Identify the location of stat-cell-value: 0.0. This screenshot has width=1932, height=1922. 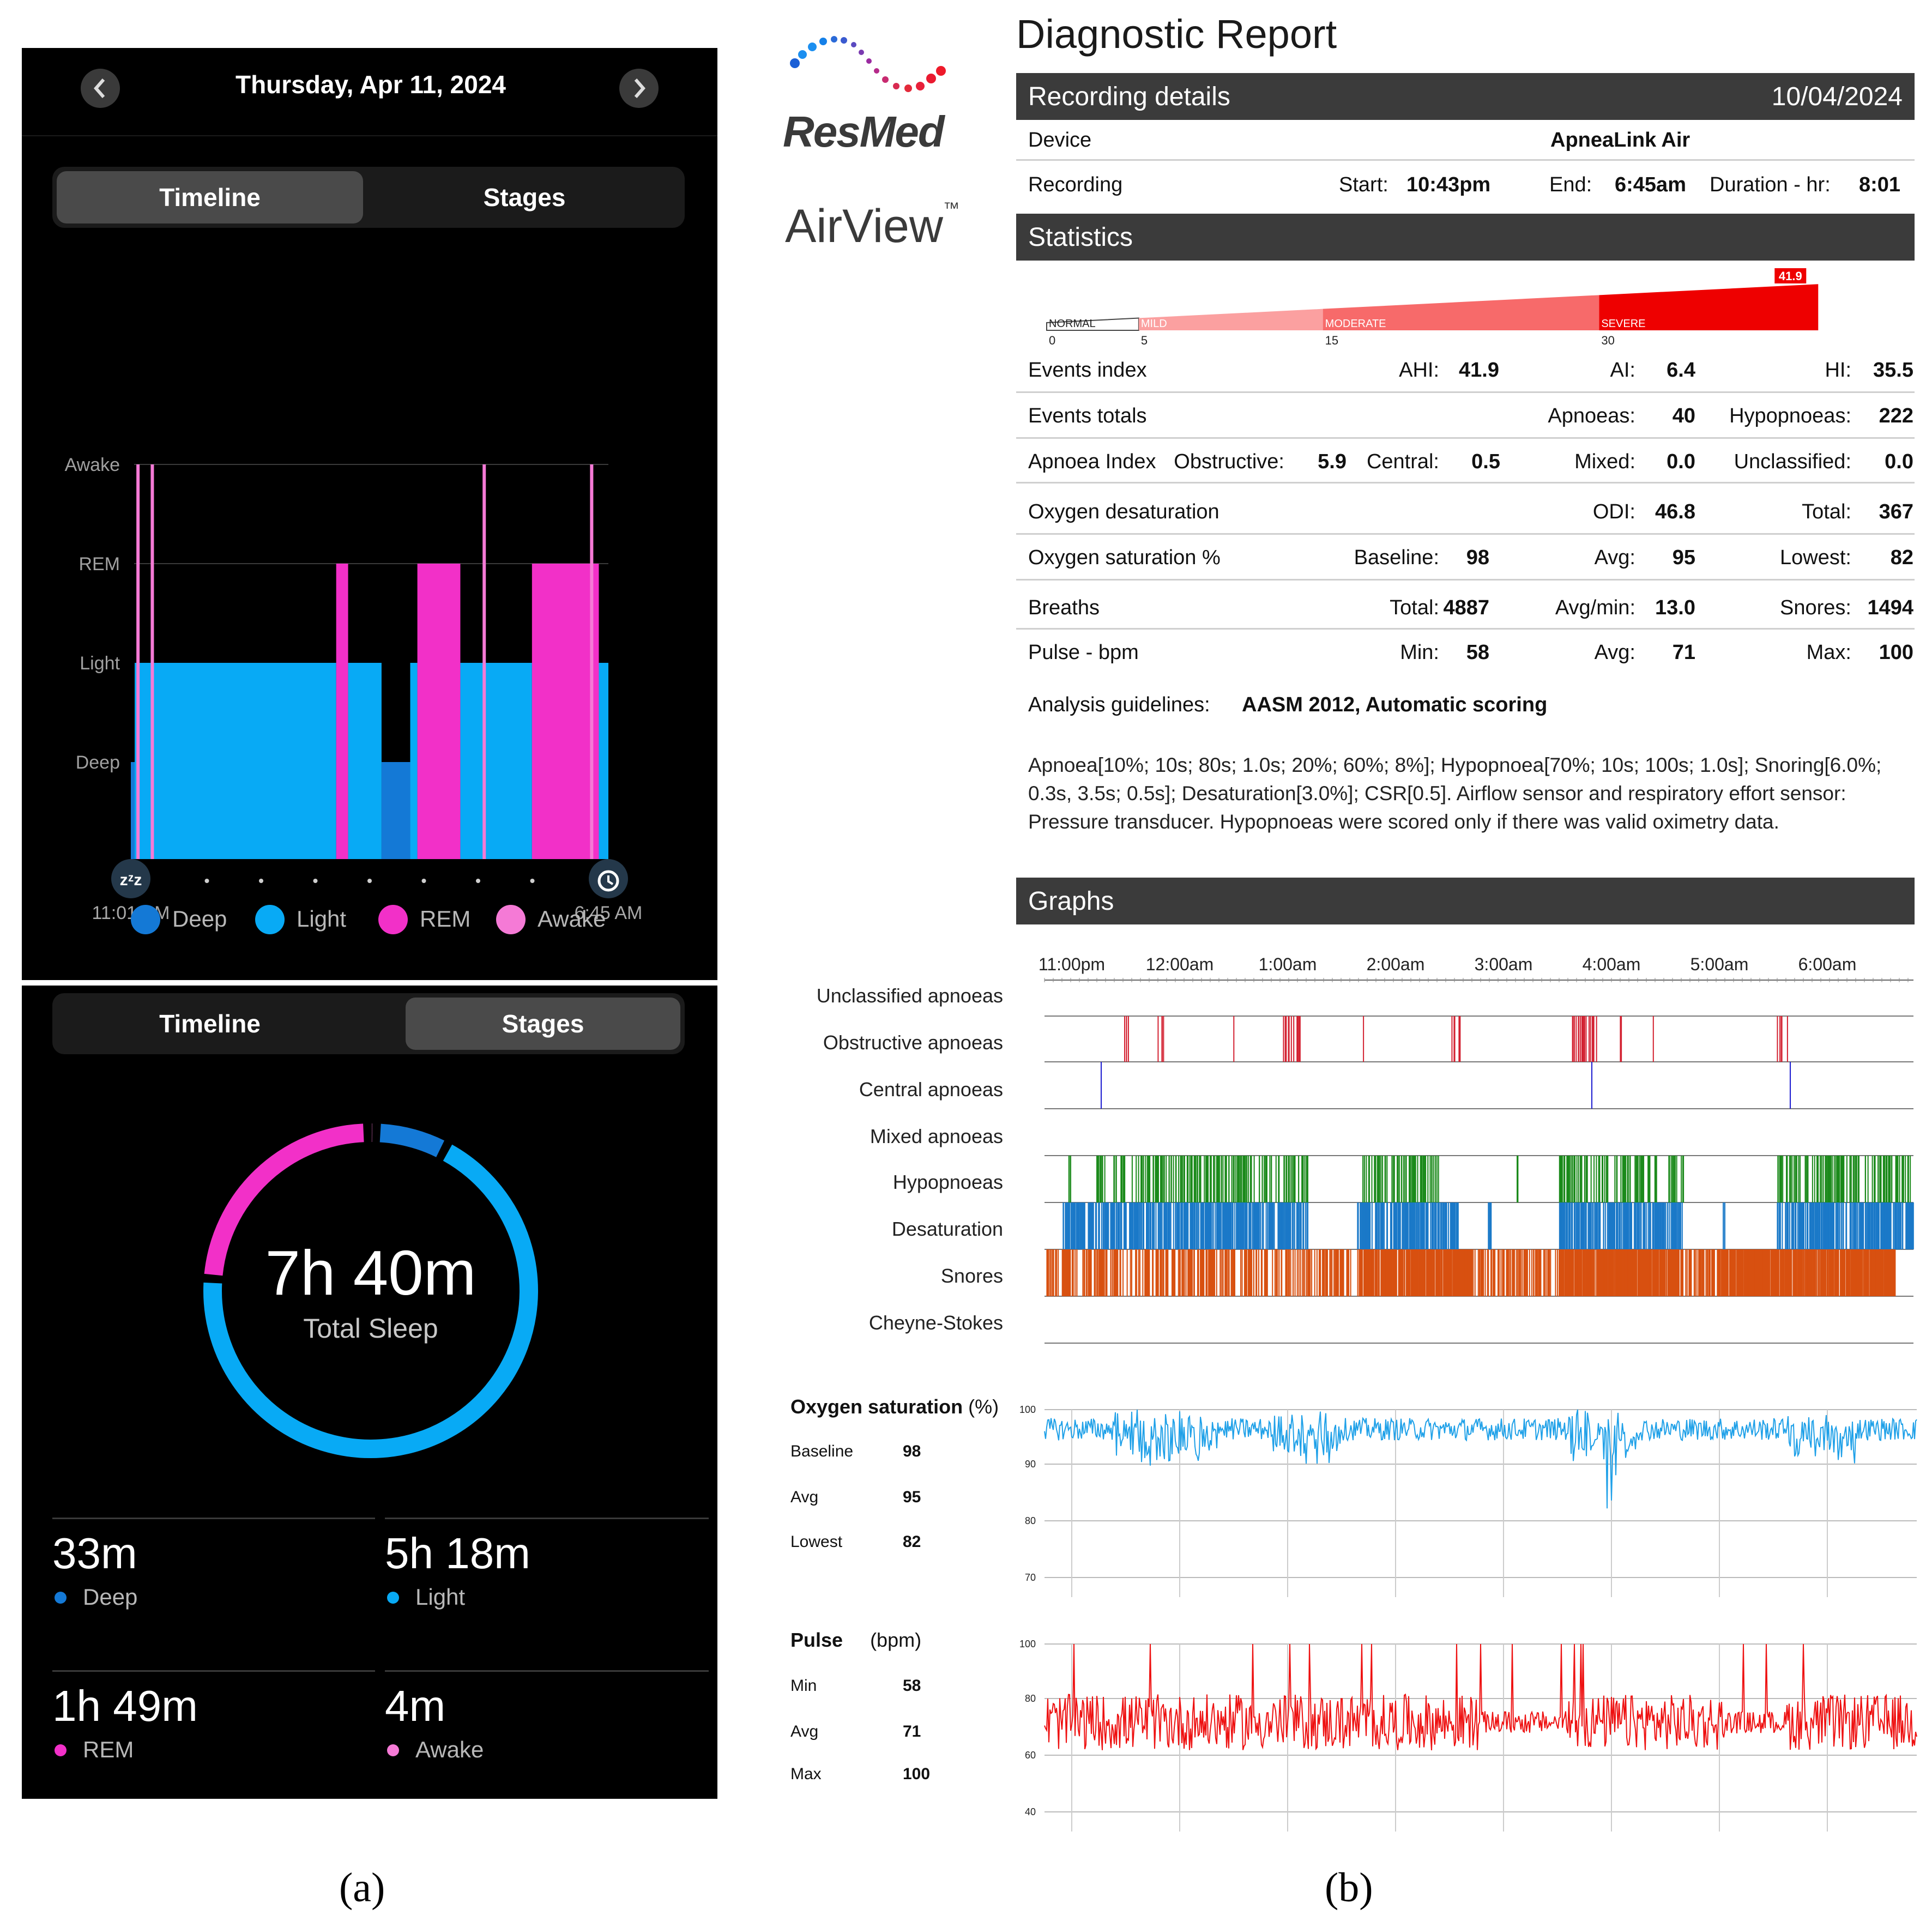
(1681, 461).